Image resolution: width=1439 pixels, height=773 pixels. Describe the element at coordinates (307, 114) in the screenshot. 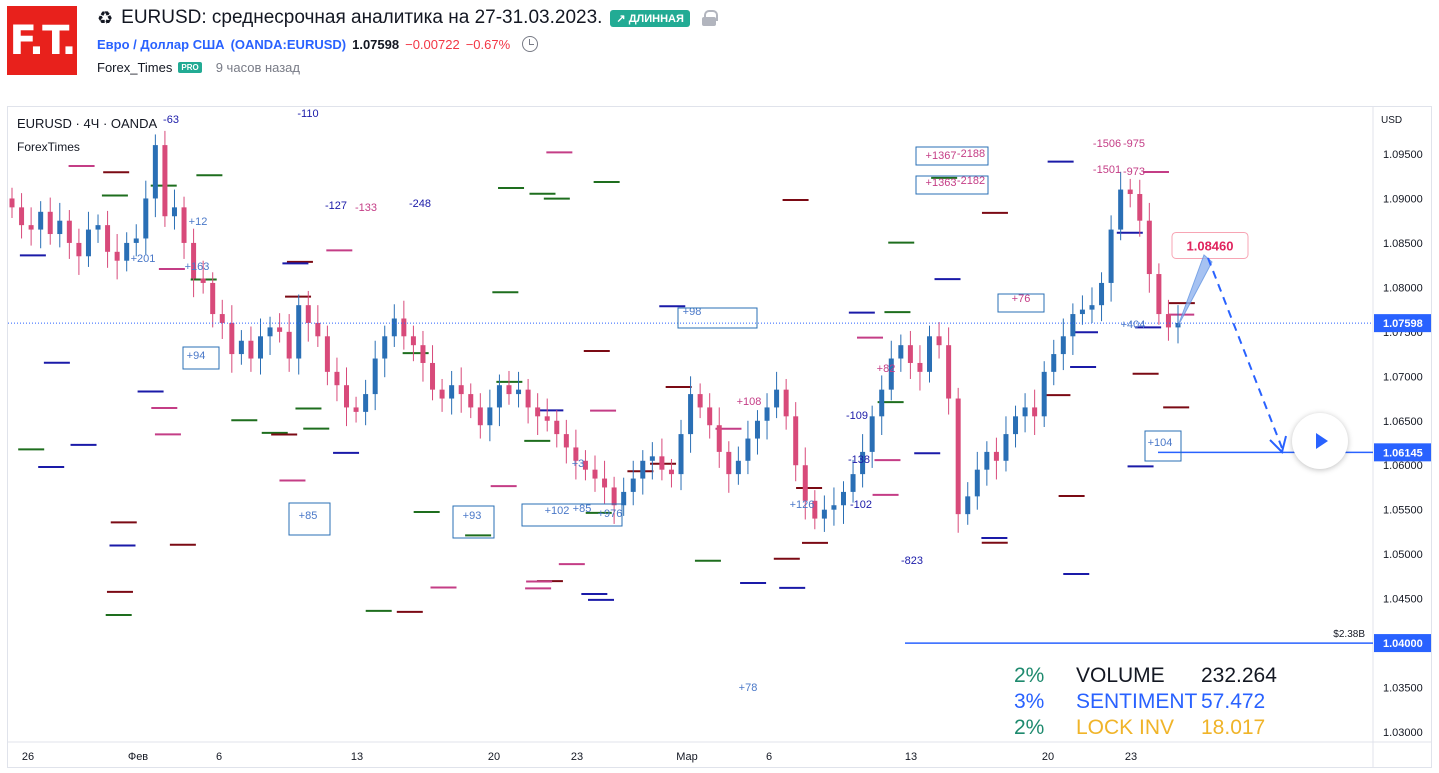

I see `level-annotation: -110` at that location.